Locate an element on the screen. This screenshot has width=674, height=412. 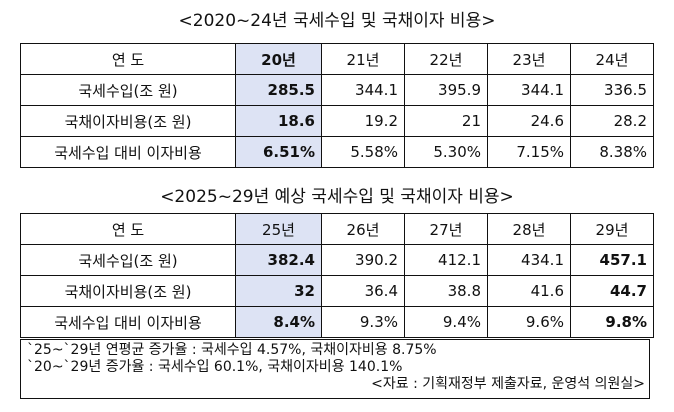
header-cell: 29년 is located at coordinates (612, 229).